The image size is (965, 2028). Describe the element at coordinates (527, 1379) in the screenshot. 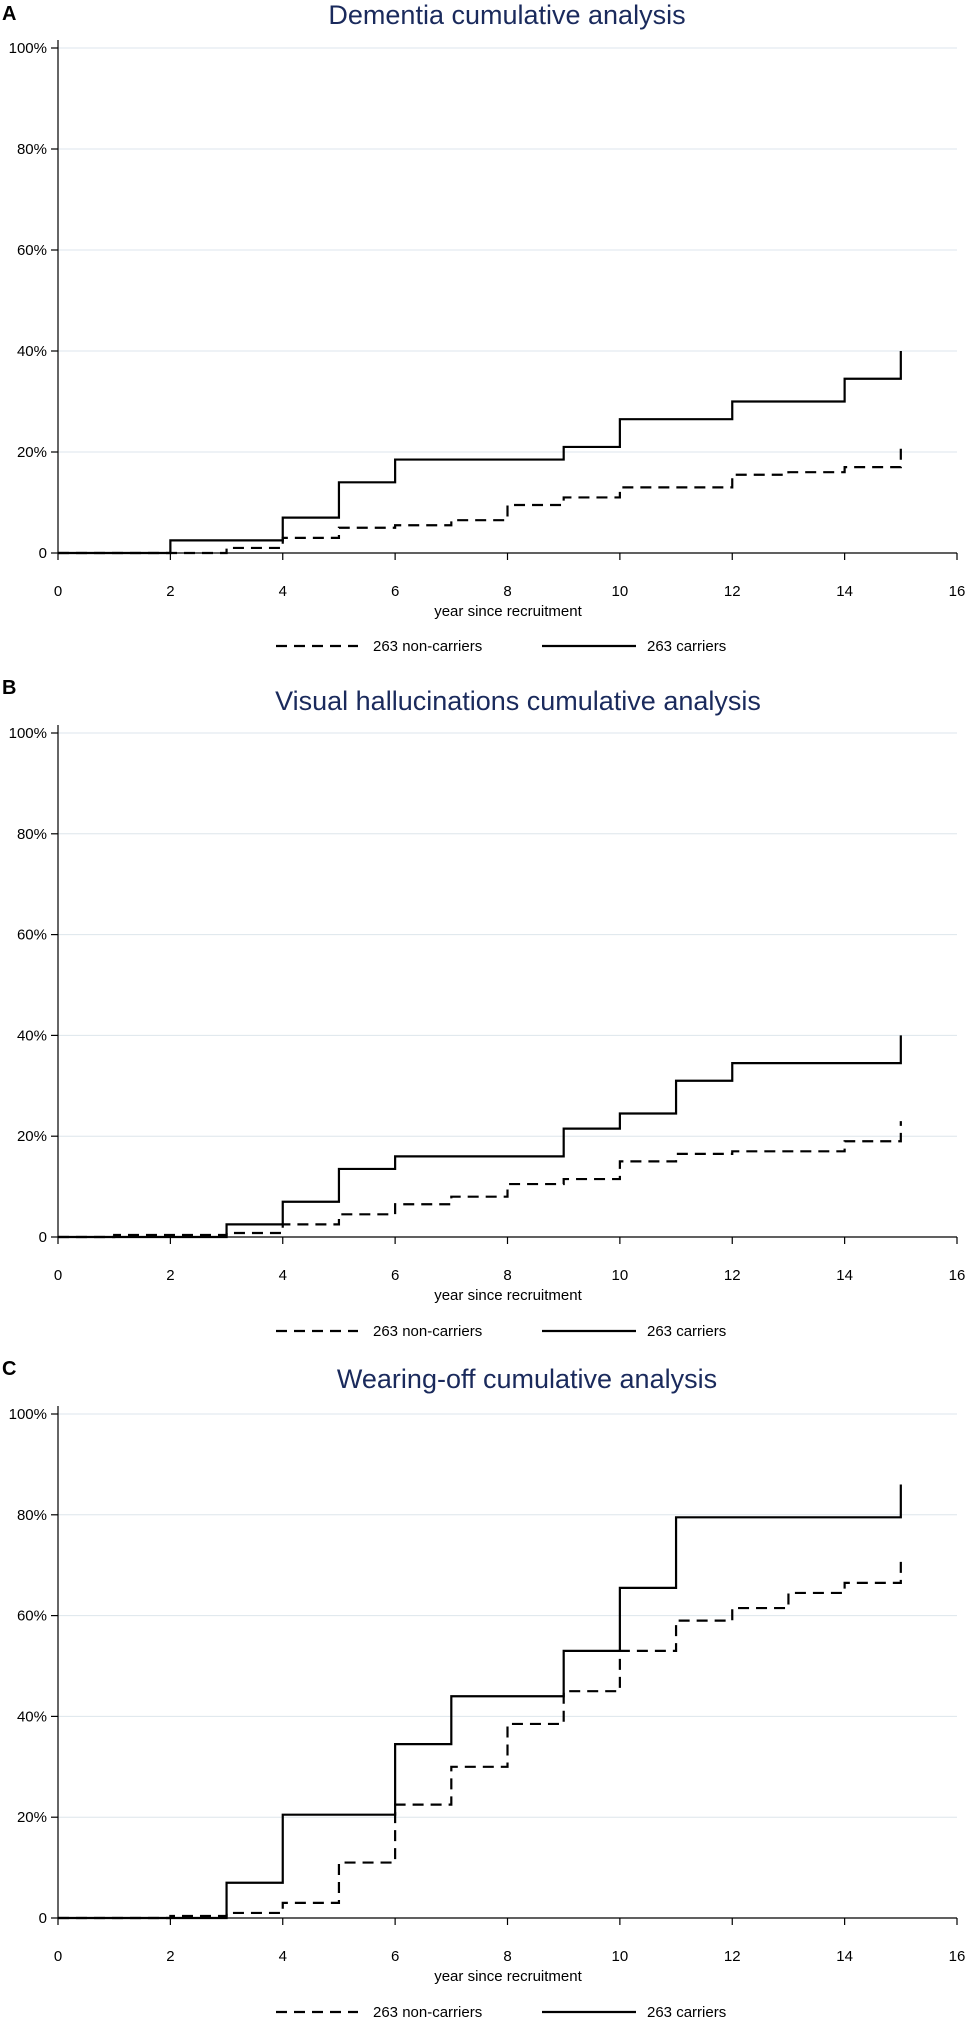

I see `chart-title: Wearing-off cumulative analysis` at that location.